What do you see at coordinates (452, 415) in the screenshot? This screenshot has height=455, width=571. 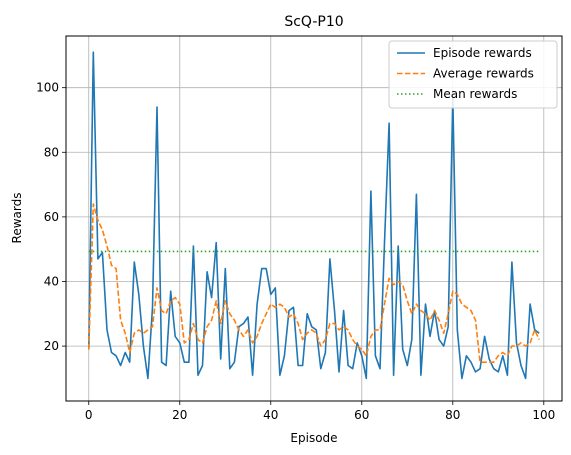 I see `x-tick-label: 80` at bounding box center [452, 415].